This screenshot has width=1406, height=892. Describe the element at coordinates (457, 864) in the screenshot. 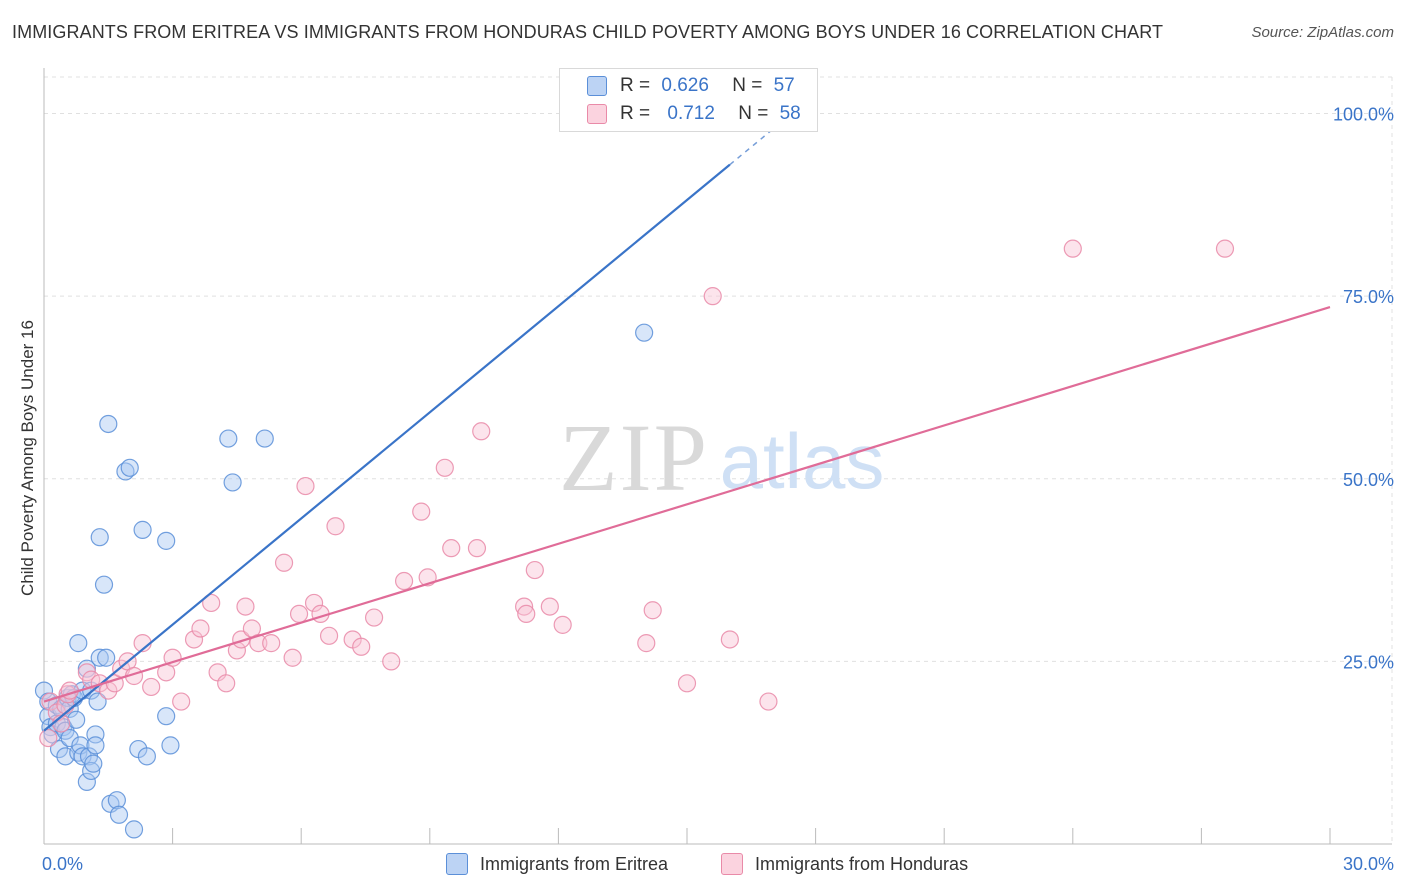

I see `eritrea-legend-swatch` at that location.